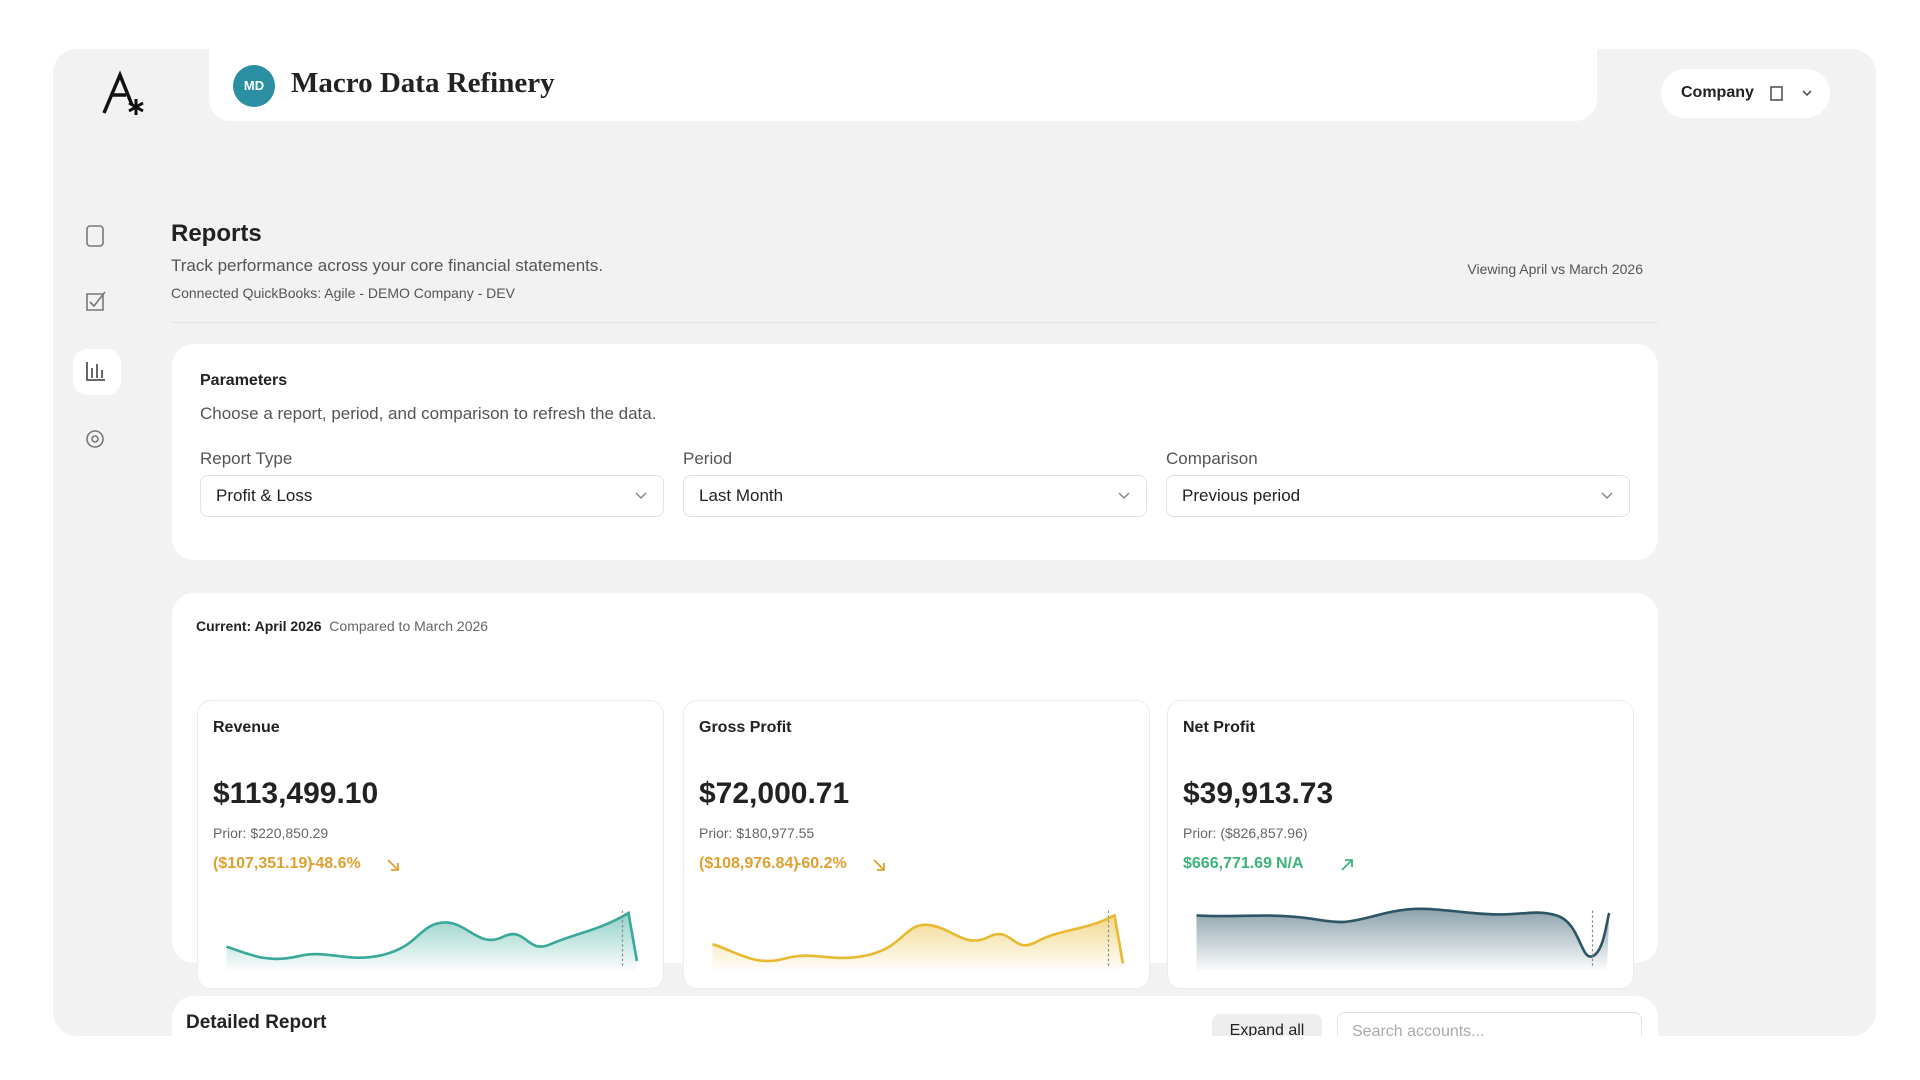 This screenshot has width=1920, height=1080. Describe the element at coordinates (409, 626) in the screenshot. I see `compared: Compared to March 2026` at that location.